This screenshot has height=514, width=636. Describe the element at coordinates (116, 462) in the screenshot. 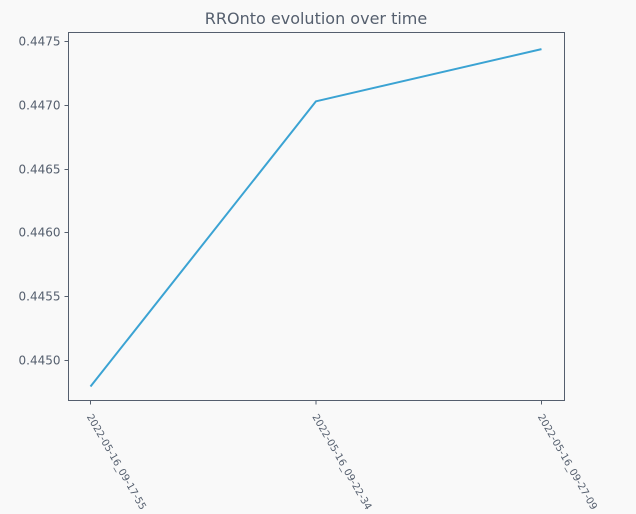

I see `x-tick-label: 2022-05-16_09-17-55` at that location.